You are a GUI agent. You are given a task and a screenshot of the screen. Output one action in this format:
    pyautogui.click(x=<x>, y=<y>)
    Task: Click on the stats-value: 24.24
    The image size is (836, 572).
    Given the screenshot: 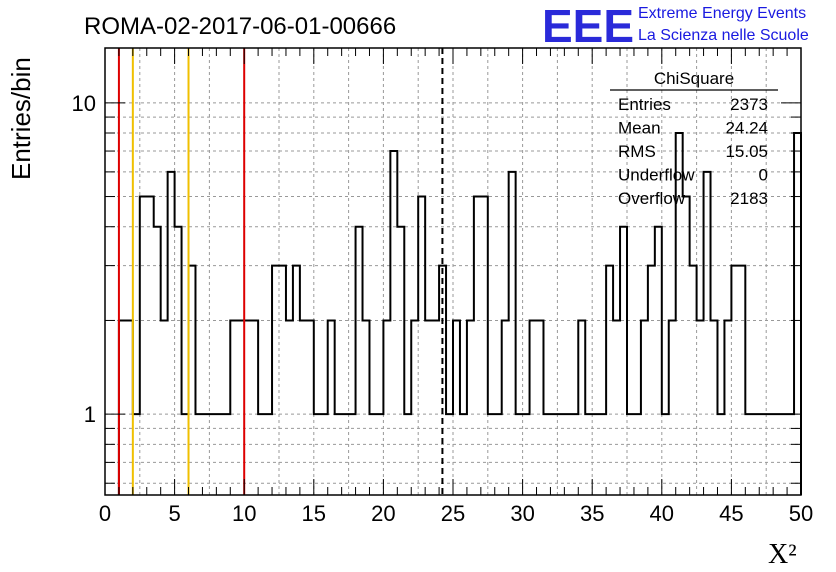 What is the action you would take?
    pyautogui.click(x=746, y=128)
    